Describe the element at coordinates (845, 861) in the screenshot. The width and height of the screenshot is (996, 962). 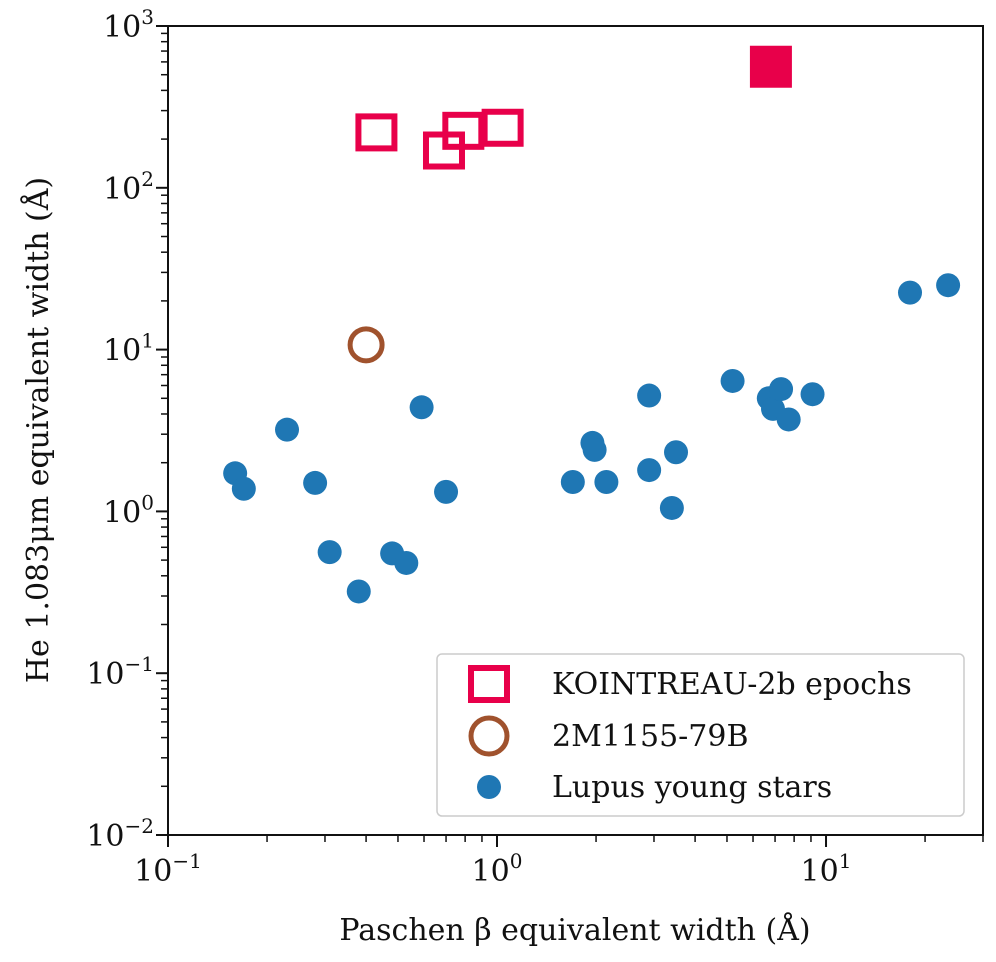
I see `x-tick-label-exponent: 1` at that location.